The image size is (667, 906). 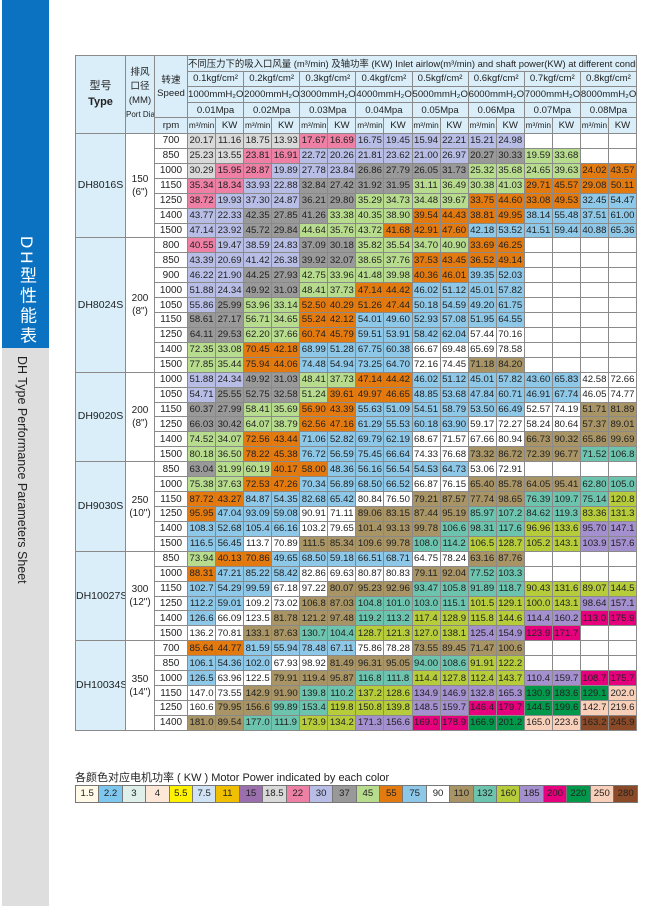 What do you see at coordinates (342, 394) in the screenshot?
I see `power-cell: 39.61` at bounding box center [342, 394].